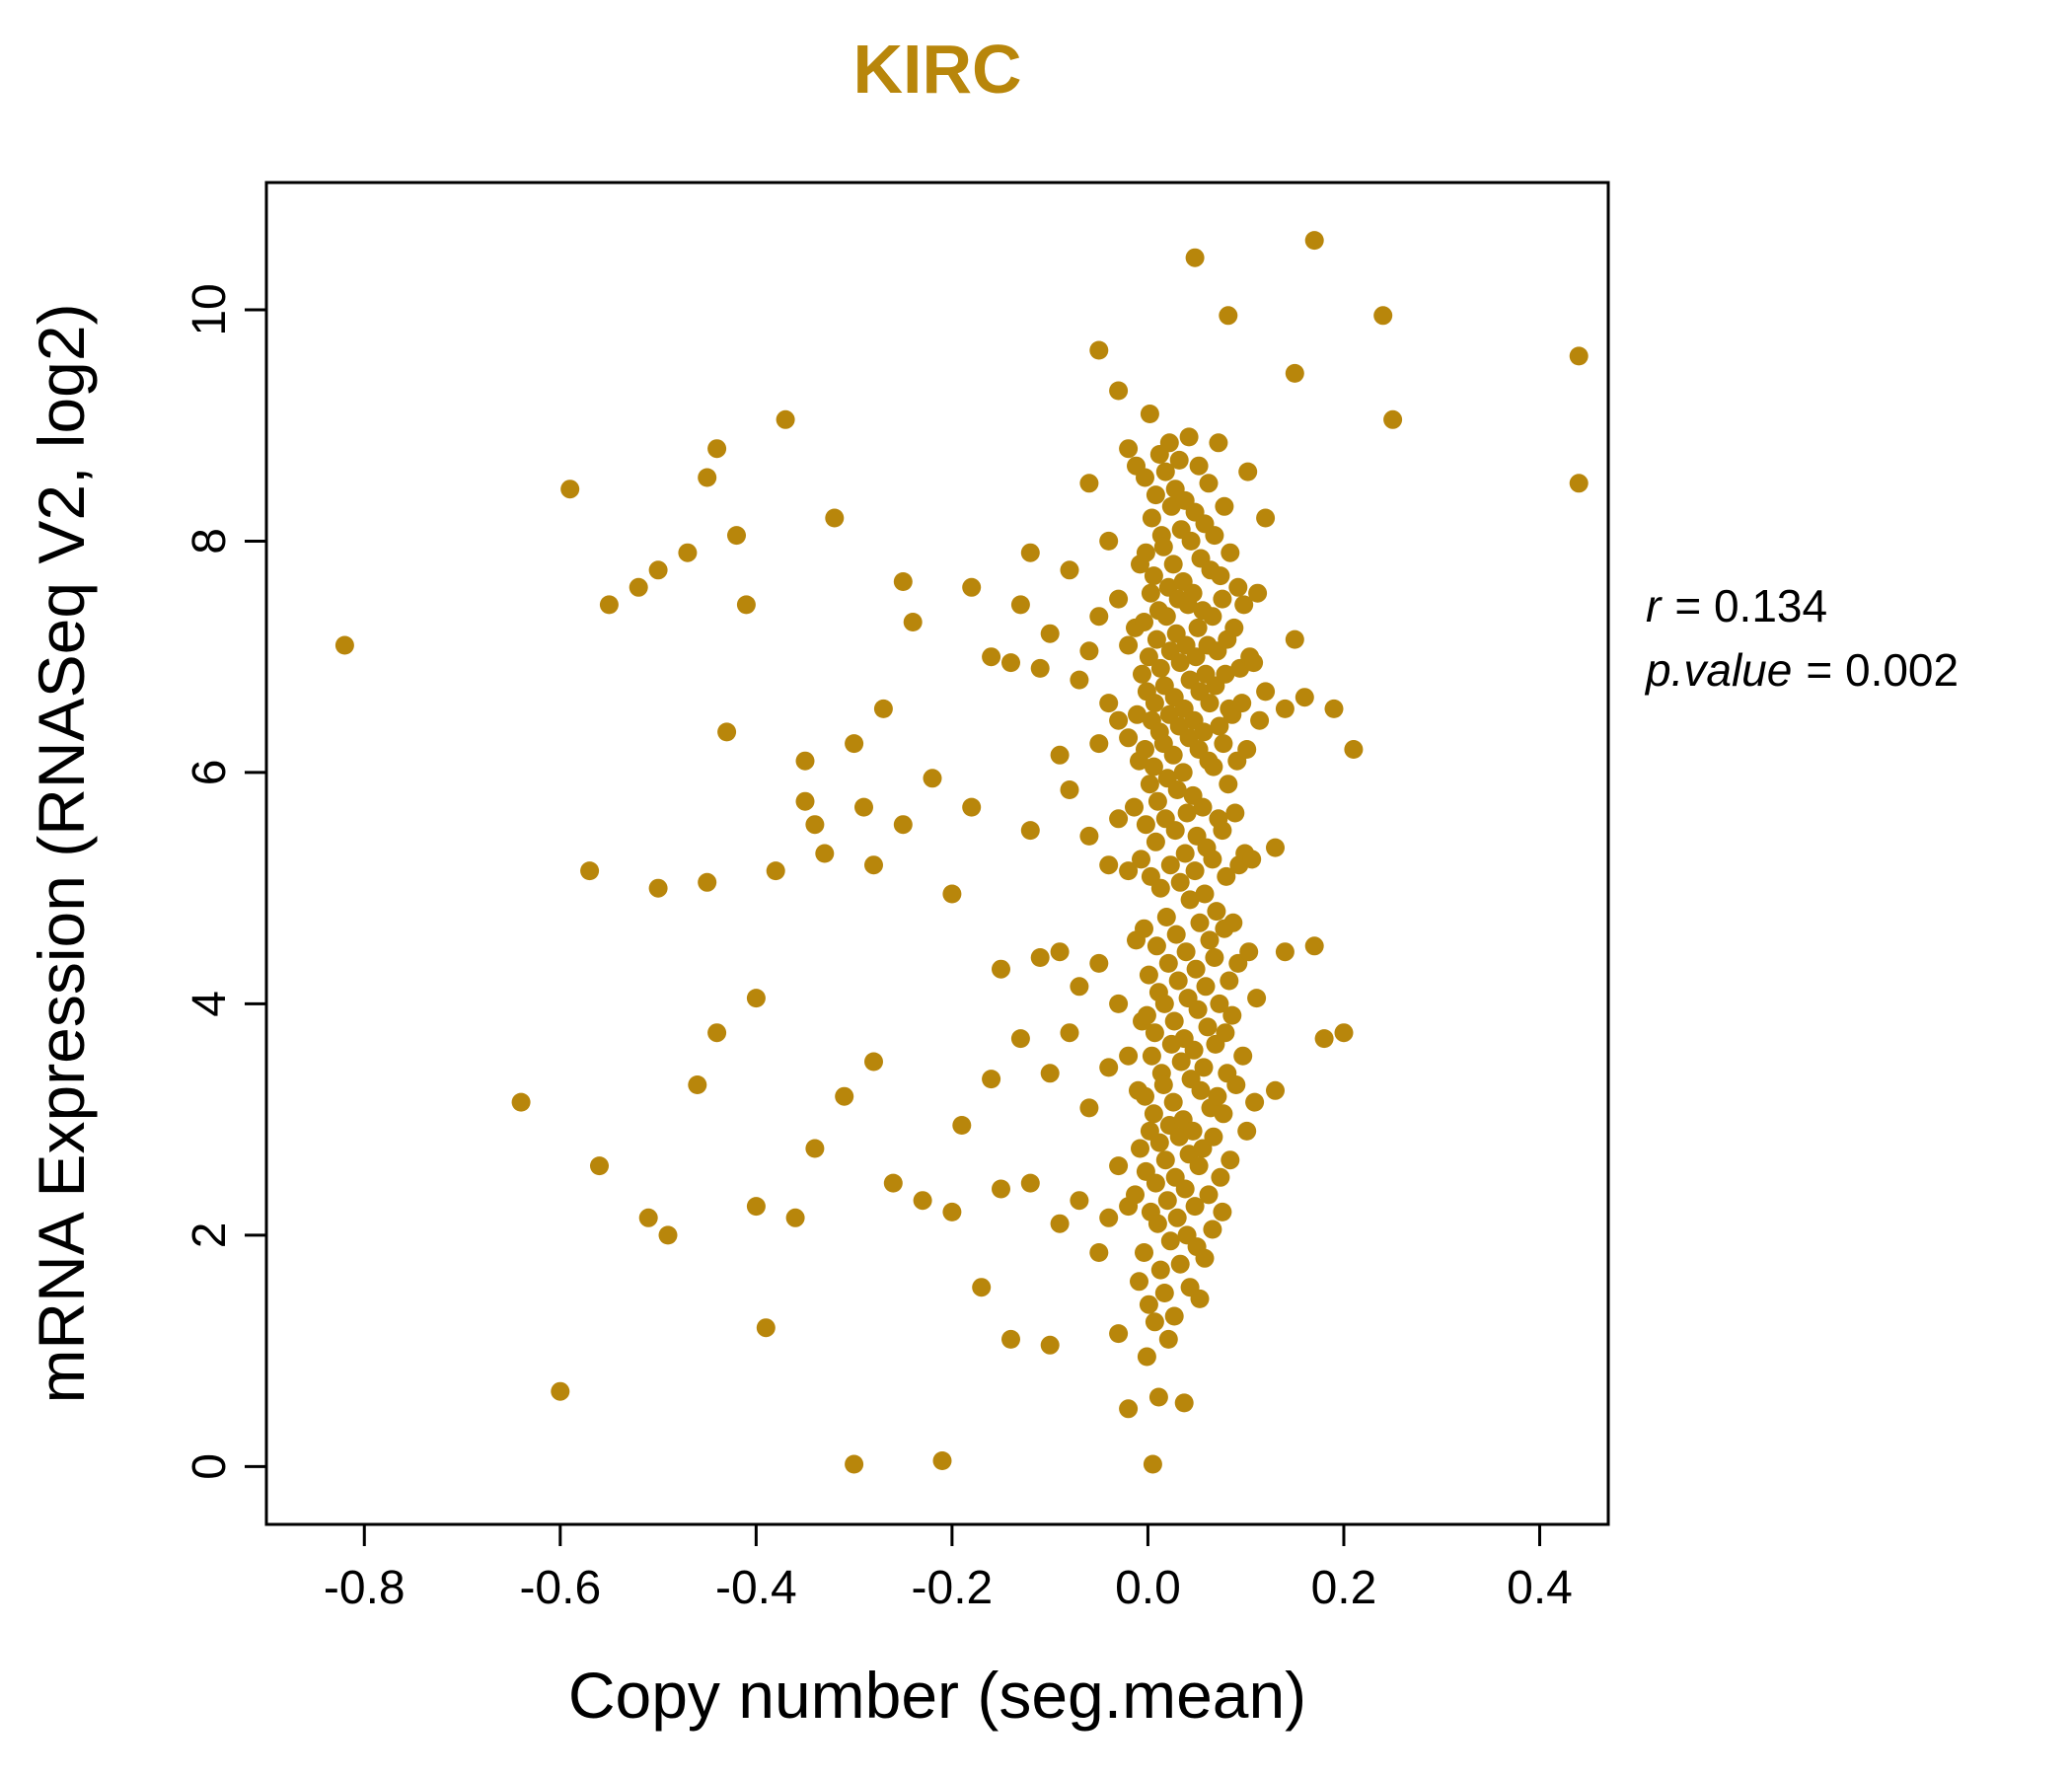 The height and width of the screenshot is (1776, 2072). What do you see at coordinates (560, 1588) in the screenshot?
I see `x-tick-label: -0.6` at bounding box center [560, 1588].